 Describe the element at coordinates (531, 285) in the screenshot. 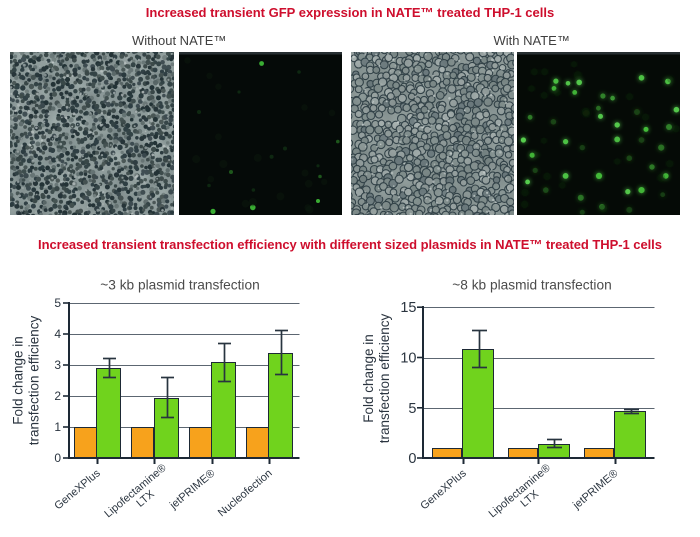

I see `svg-text: ~8 kb plasmid transfection` at that location.